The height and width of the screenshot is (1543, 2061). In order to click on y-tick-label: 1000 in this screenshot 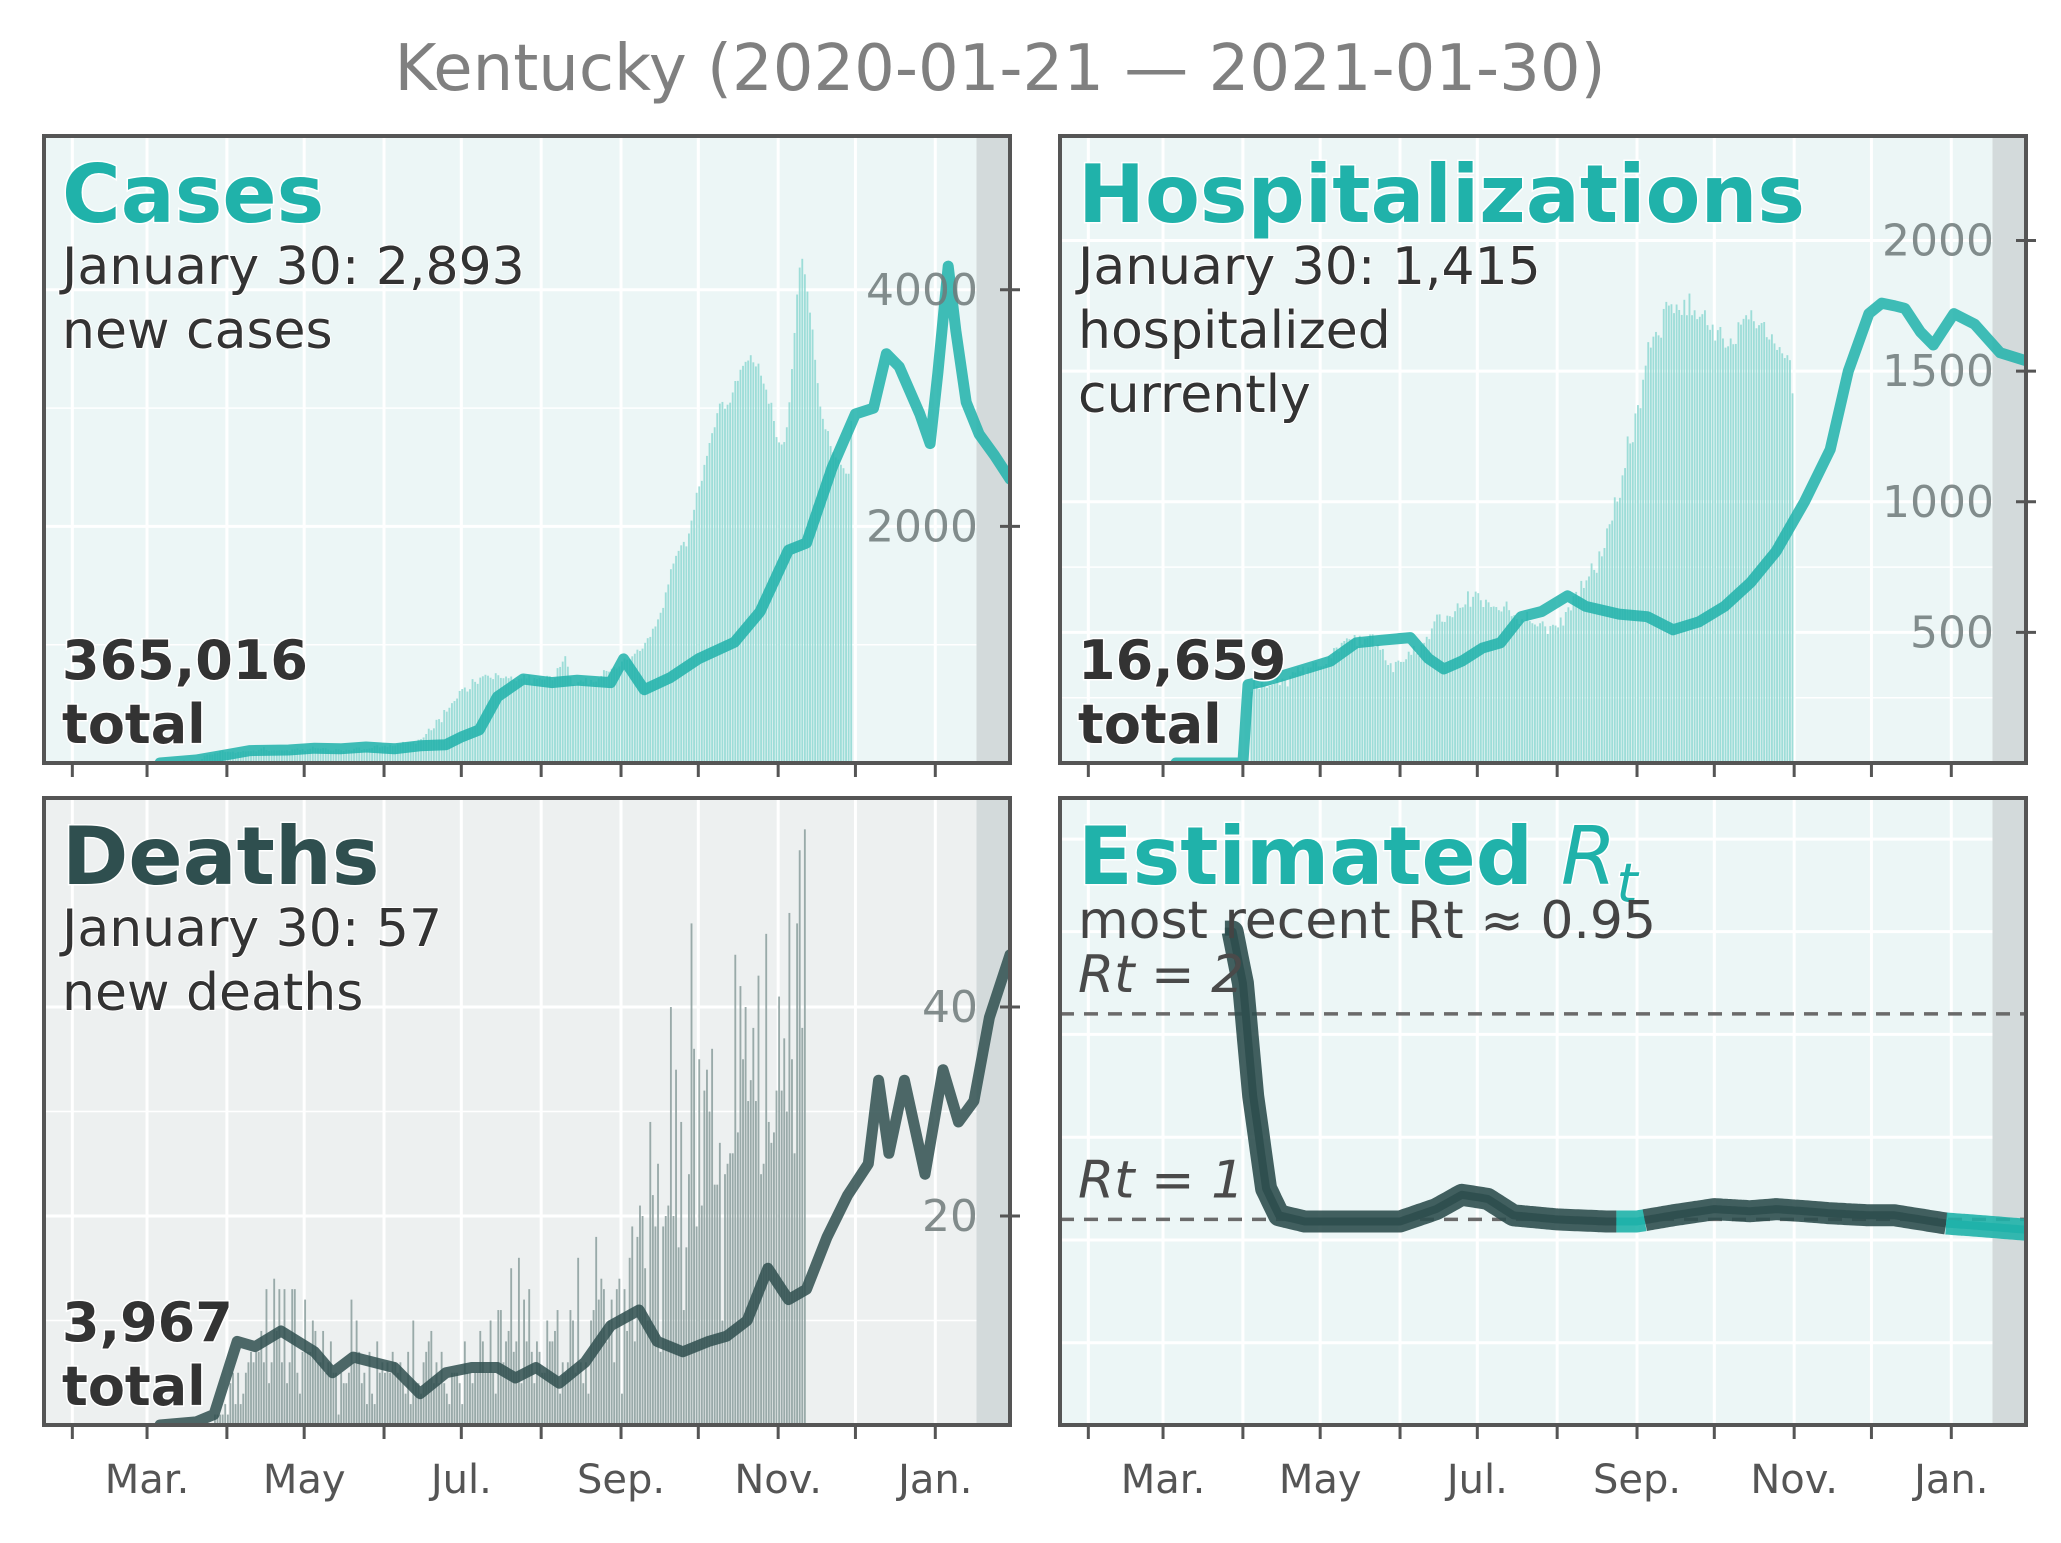, I will do `click(1938, 502)`.